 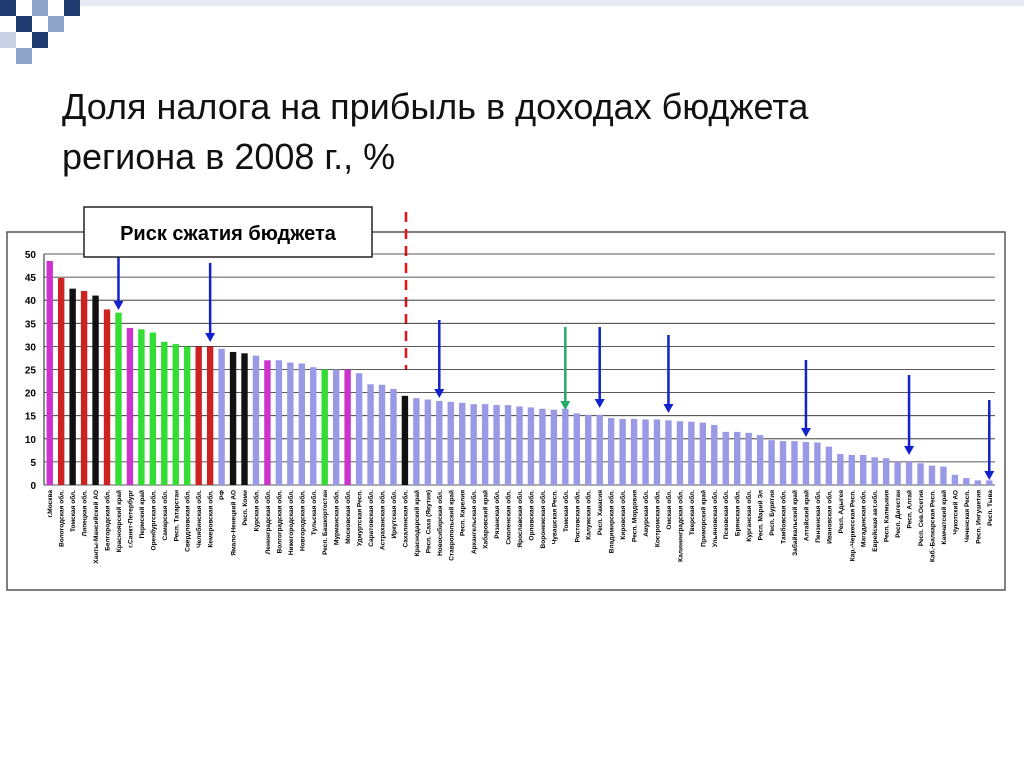 What do you see at coordinates (509, 517) in the screenshot?
I see `x-tick-label: Смоленская обл.` at bounding box center [509, 517].